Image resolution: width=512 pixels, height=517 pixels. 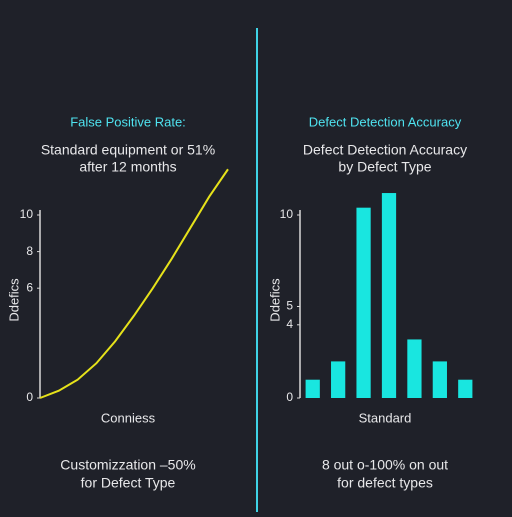 What do you see at coordinates (385, 150) in the screenshot?
I see `subtitle: Defect Detection Accuracy` at bounding box center [385, 150].